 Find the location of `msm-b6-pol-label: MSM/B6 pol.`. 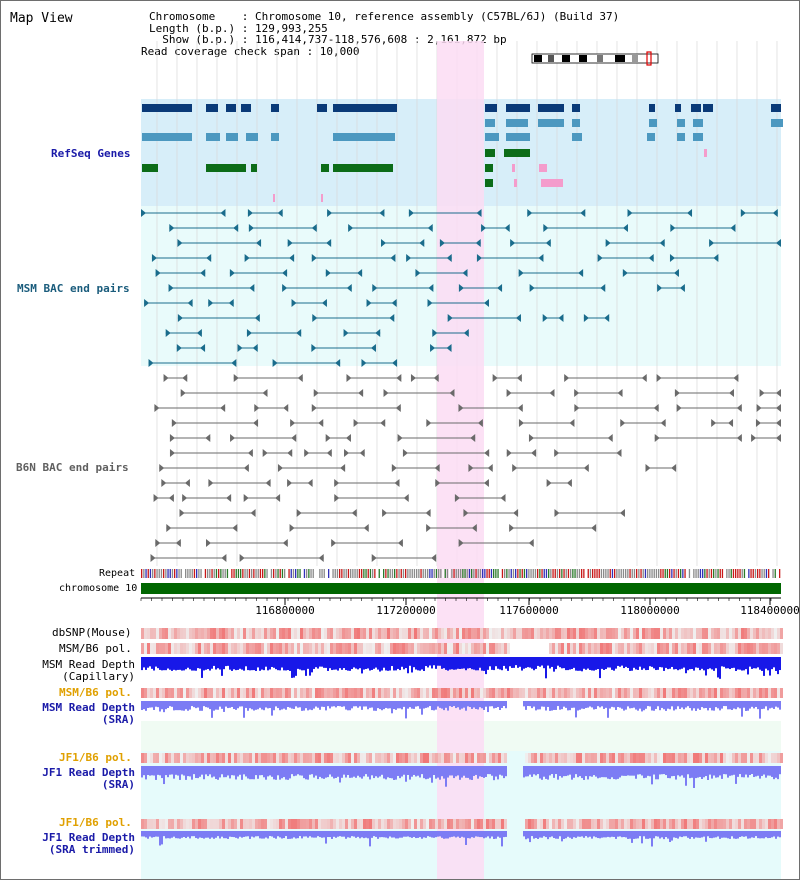

msm-b6-pol-label: MSM/B6 pol. is located at coordinates (95, 648).